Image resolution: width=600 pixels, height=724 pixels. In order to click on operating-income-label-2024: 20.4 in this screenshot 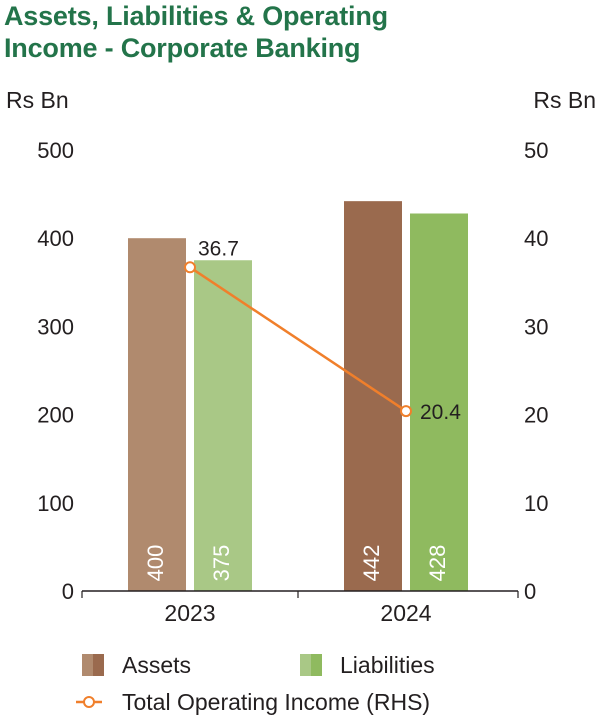, I will do `click(440, 412)`.